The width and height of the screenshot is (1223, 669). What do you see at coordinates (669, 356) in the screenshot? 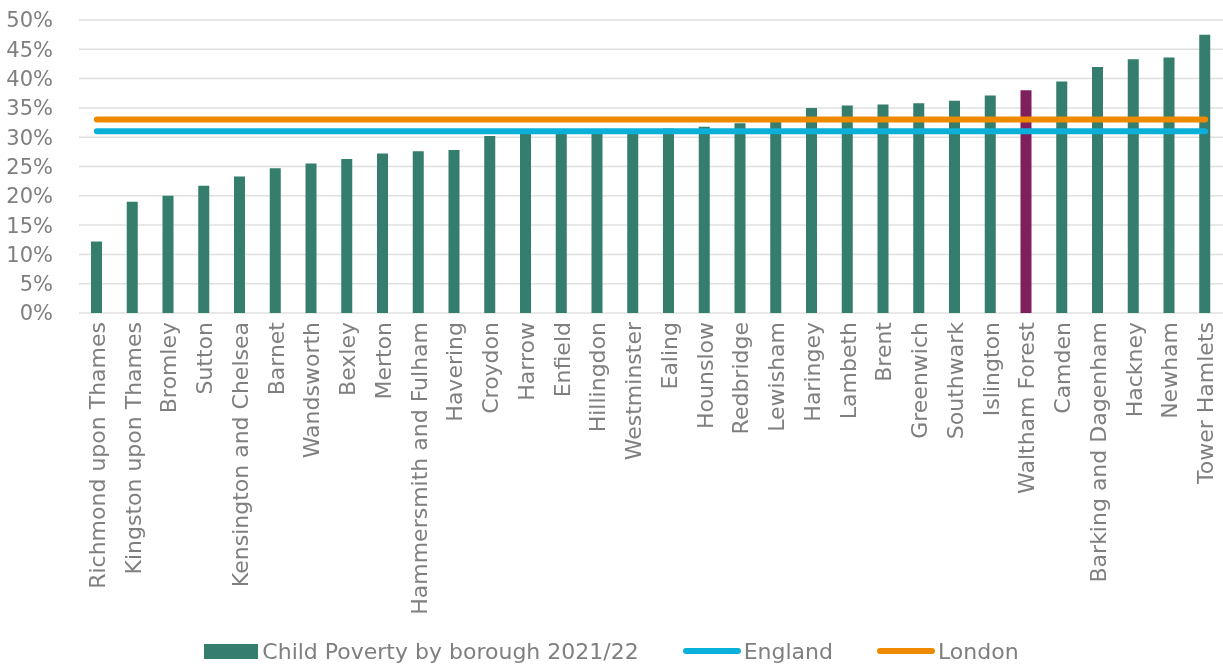
I see `x-tick-label: Ealing` at bounding box center [669, 356].